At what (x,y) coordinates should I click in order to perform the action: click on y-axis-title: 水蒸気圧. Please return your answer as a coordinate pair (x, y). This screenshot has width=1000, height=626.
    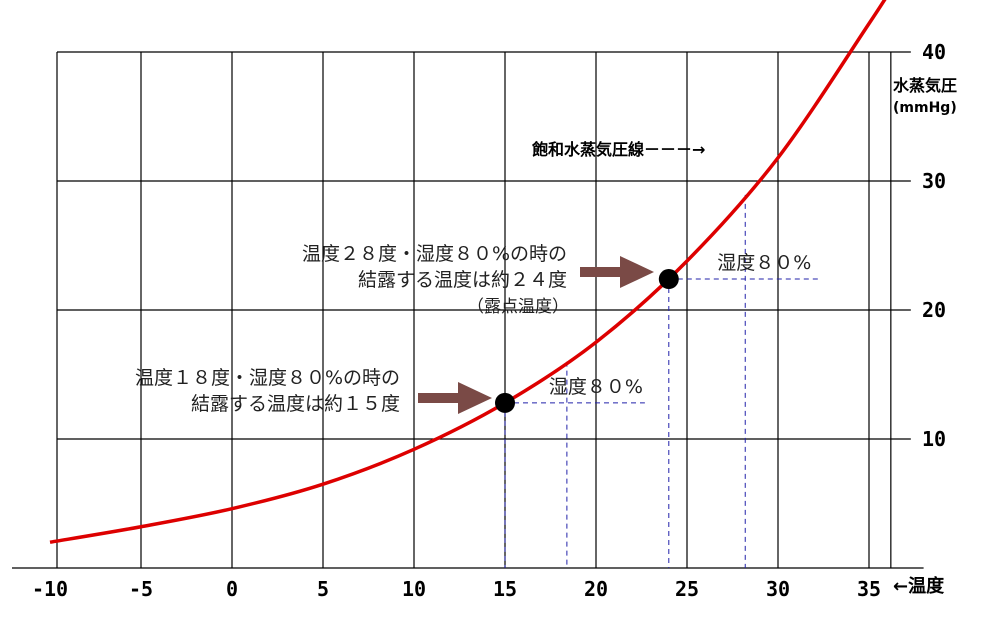
    Looking at the image, I should click on (925, 85).